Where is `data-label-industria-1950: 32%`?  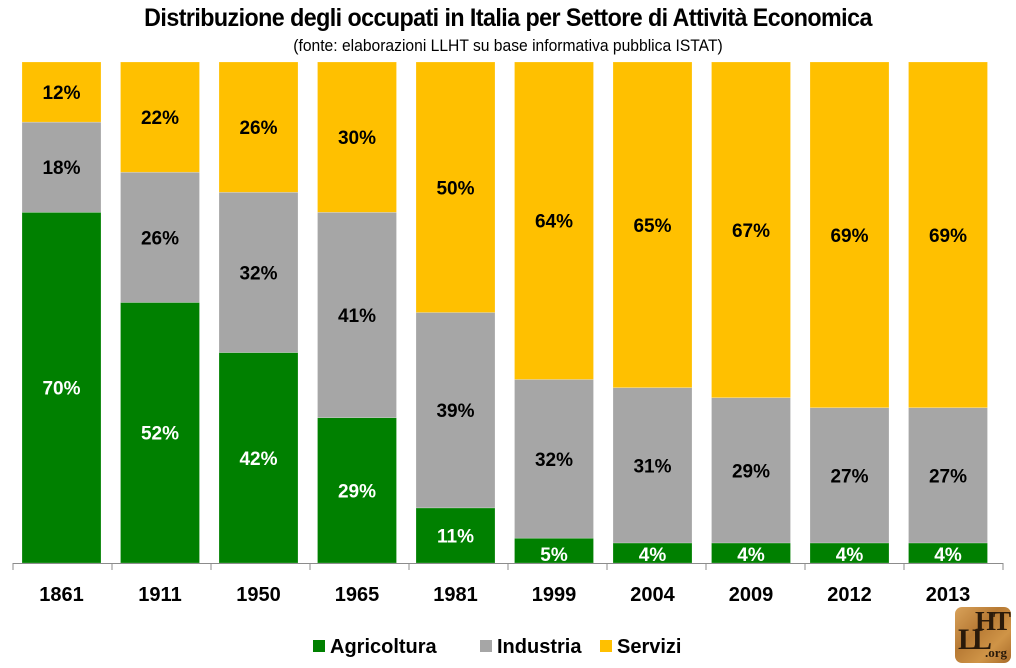 data-label-industria-1950: 32% is located at coordinates (258, 273).